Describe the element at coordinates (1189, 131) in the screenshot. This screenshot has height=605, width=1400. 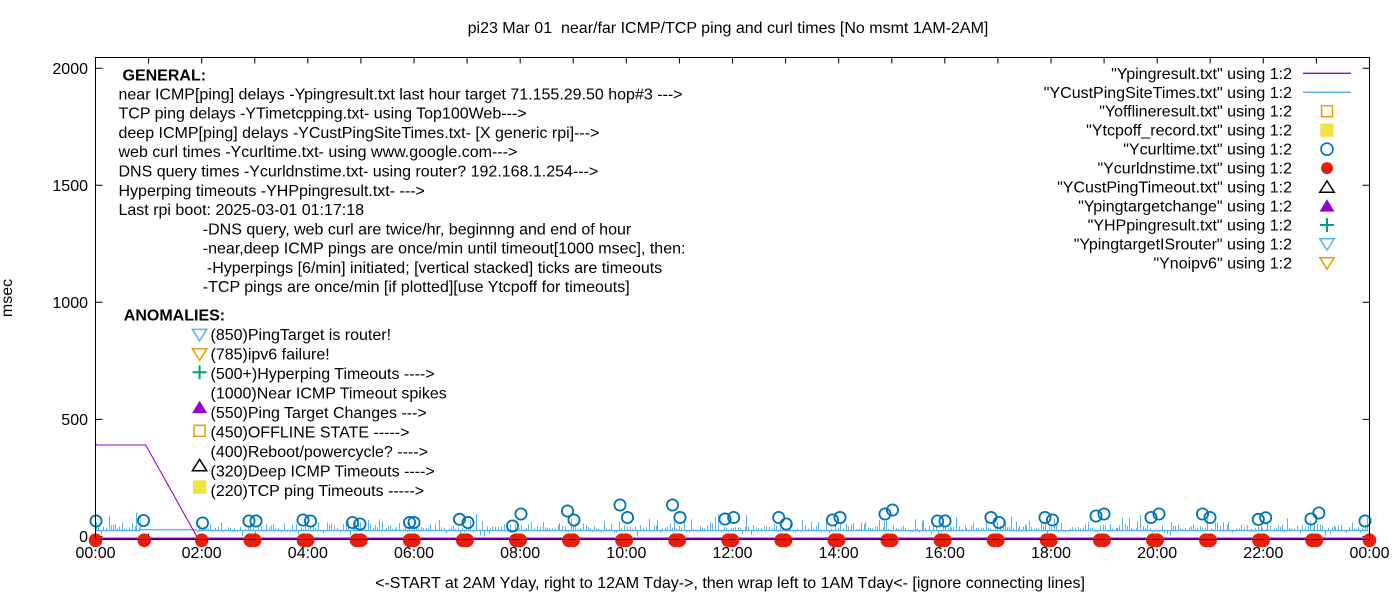
I see `svg-text: "Ytcpoff_record.txt" using 1:2` at that location.